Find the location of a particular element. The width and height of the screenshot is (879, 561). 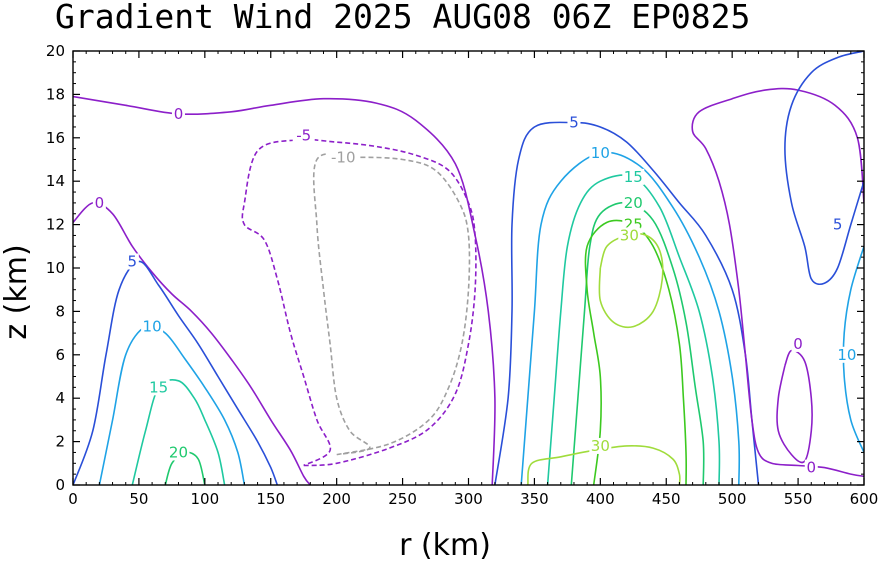

chart-title: Gradient Wind 2025 AUG08 06Z EP0825 is located at coordinates (402, 18).